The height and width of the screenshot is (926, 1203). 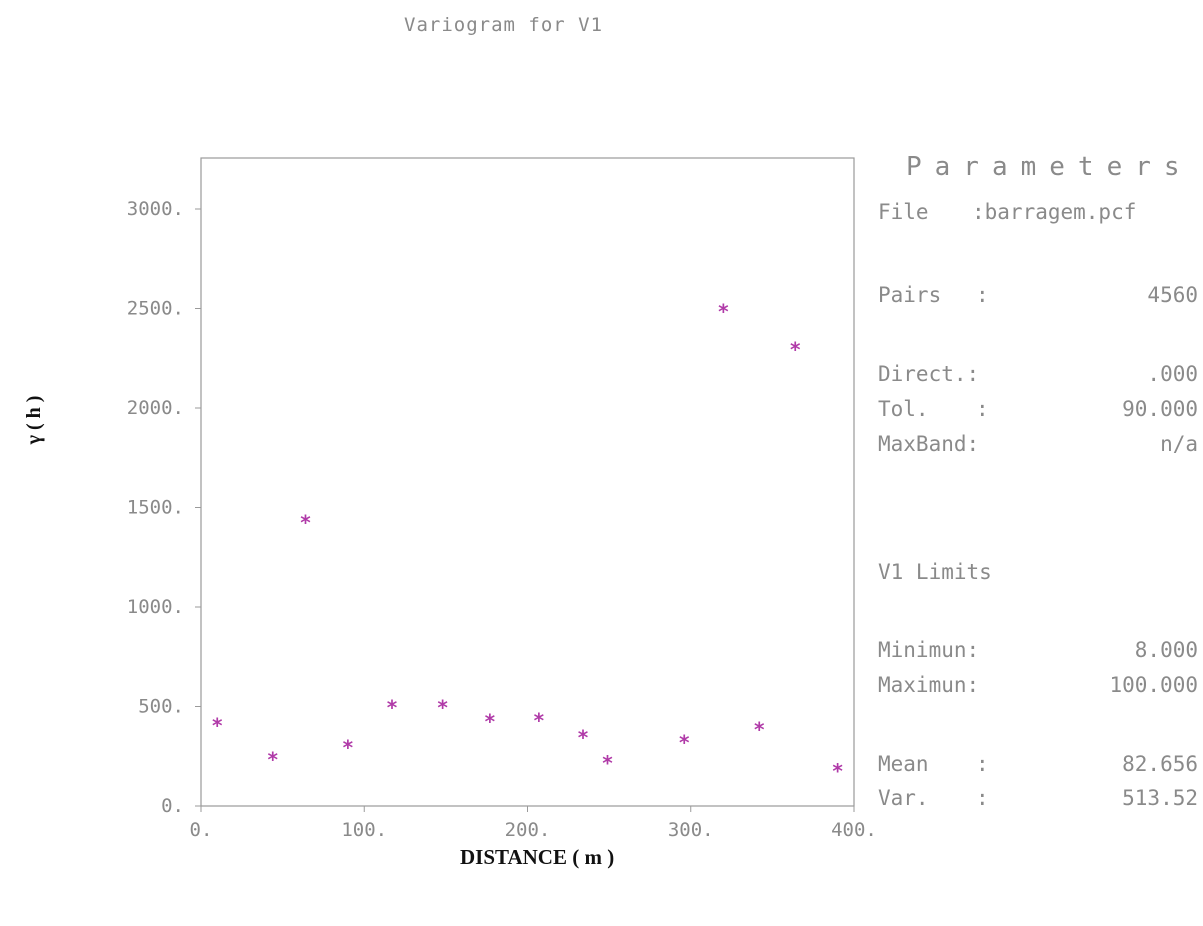 What do you see at coordinates (929, 374) in the screenshot?
I see `direct-label: Direct.:` at bounding box center [929, 374].